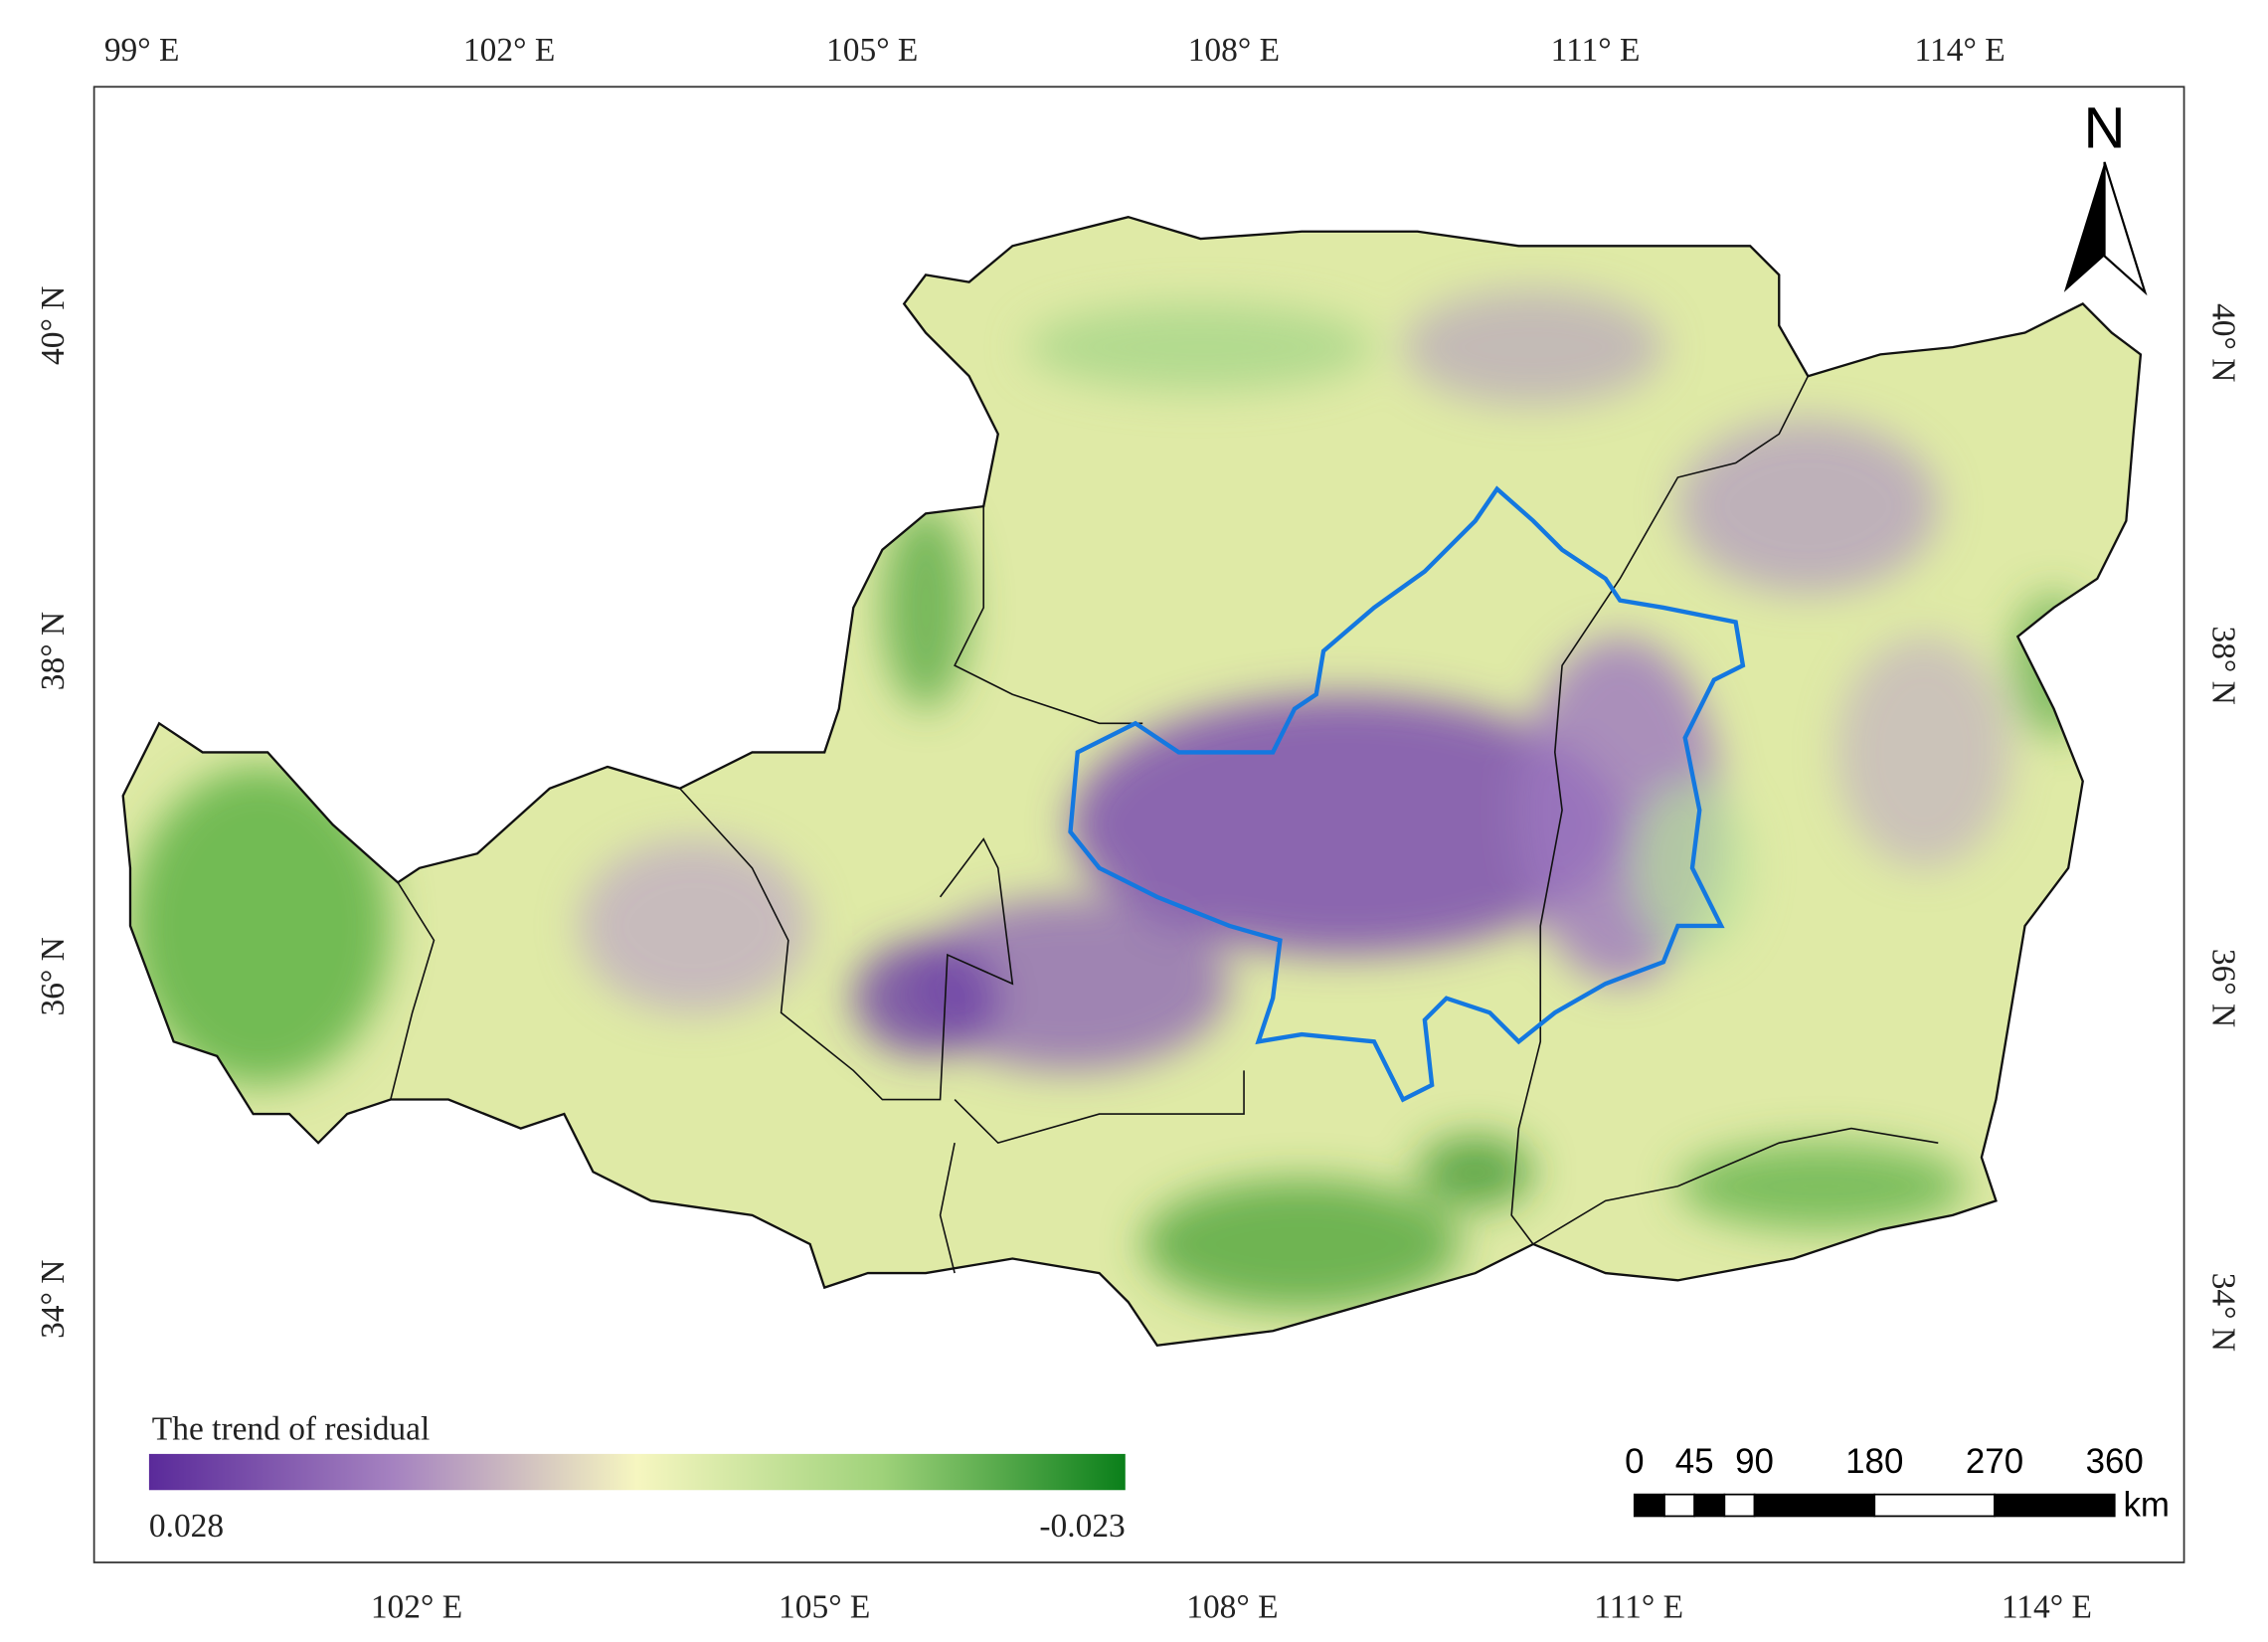 The image size is (2268, 1642). I want to click on right-lat-label: 34° N, so click(2223, 1312).